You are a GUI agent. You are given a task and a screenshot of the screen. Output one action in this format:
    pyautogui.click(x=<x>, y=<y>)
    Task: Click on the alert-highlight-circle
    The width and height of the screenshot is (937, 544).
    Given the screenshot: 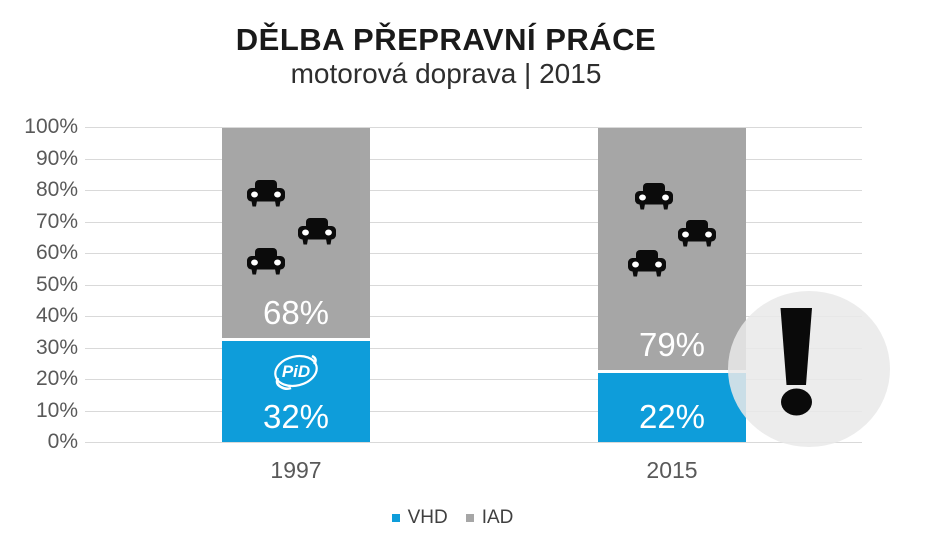 What is the action you would take?
    pyautogui.click(x=809, y=369)
    